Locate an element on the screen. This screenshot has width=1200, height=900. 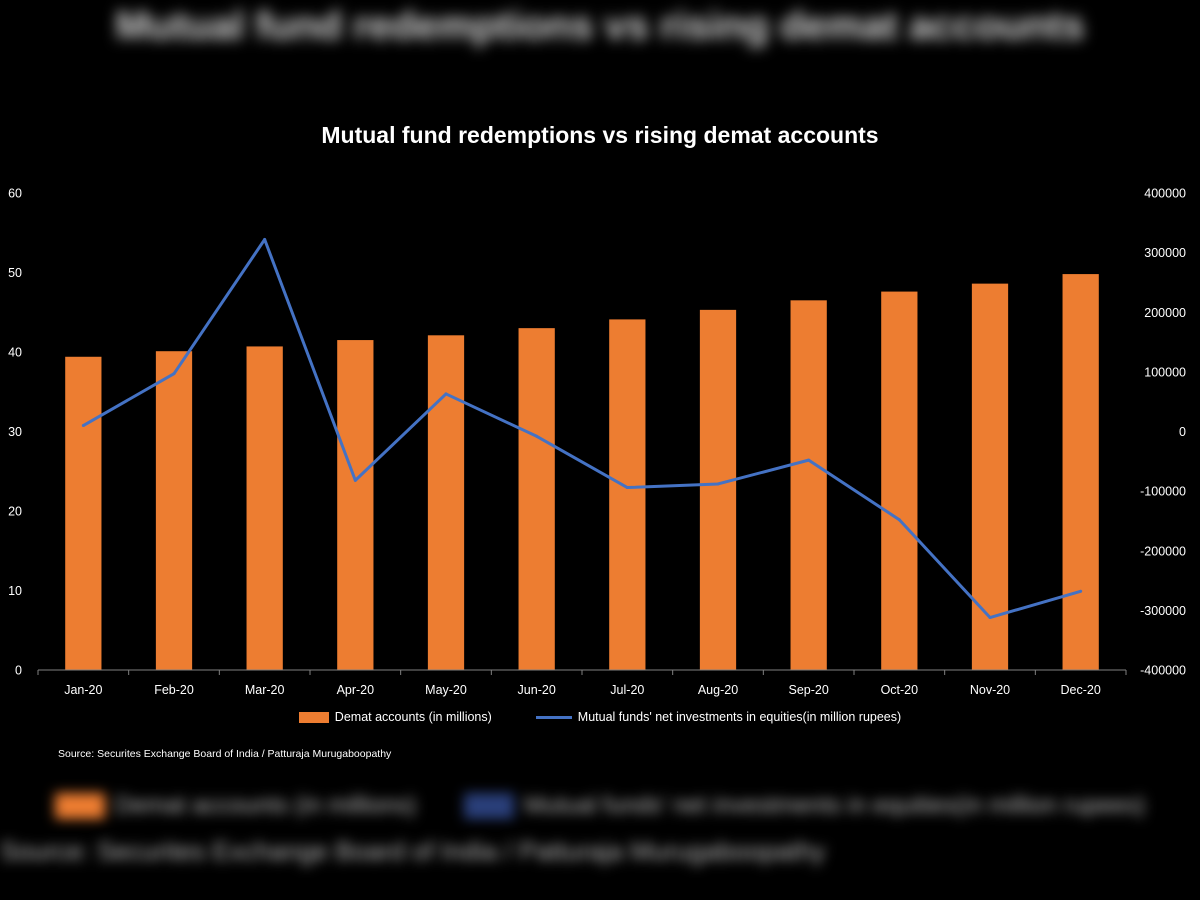
y-right-tick-label: 300000 is located at coordinates (1165, 253).